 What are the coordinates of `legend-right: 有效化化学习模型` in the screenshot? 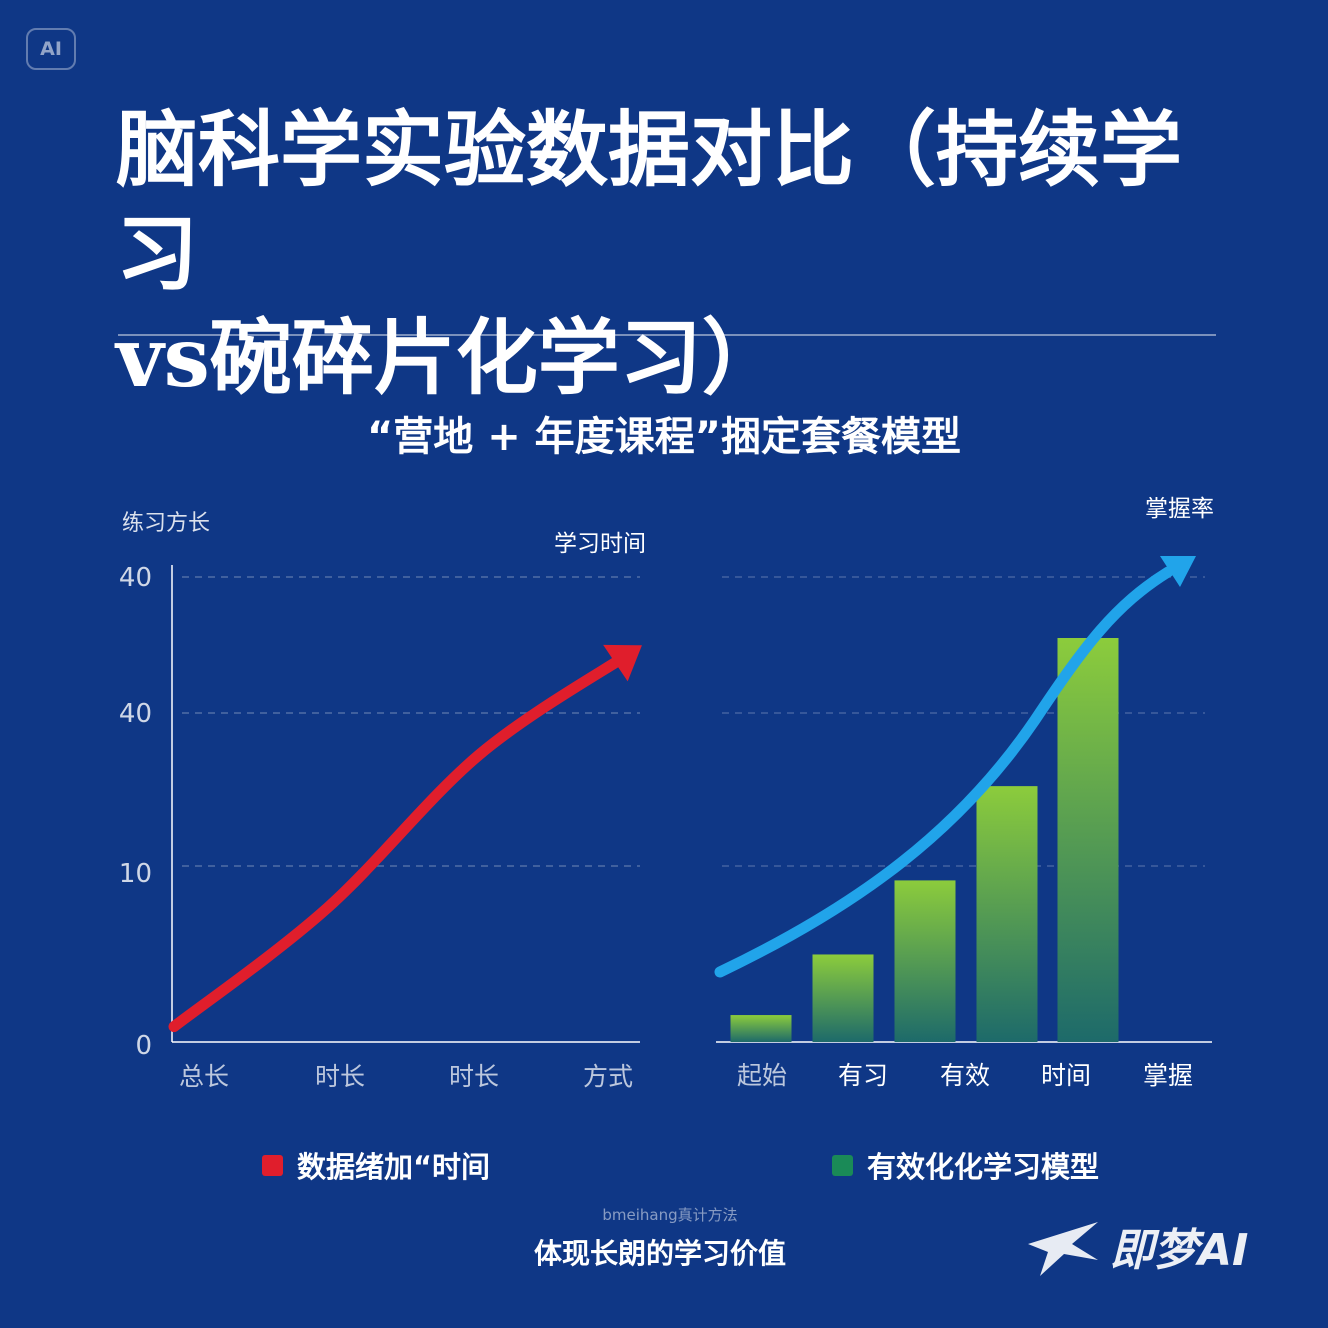 It's located at (965, 1165).